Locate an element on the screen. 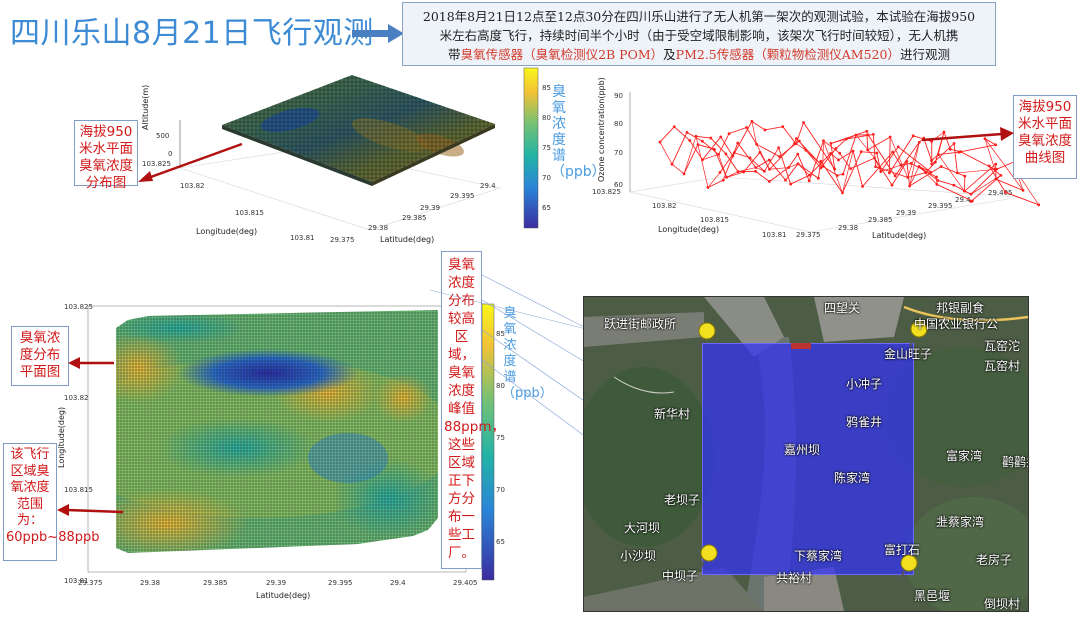 Image resolution: width=1080 pixels, height=618 pixels. colorbar-tick: 75 is located at coordinates (500, 438).